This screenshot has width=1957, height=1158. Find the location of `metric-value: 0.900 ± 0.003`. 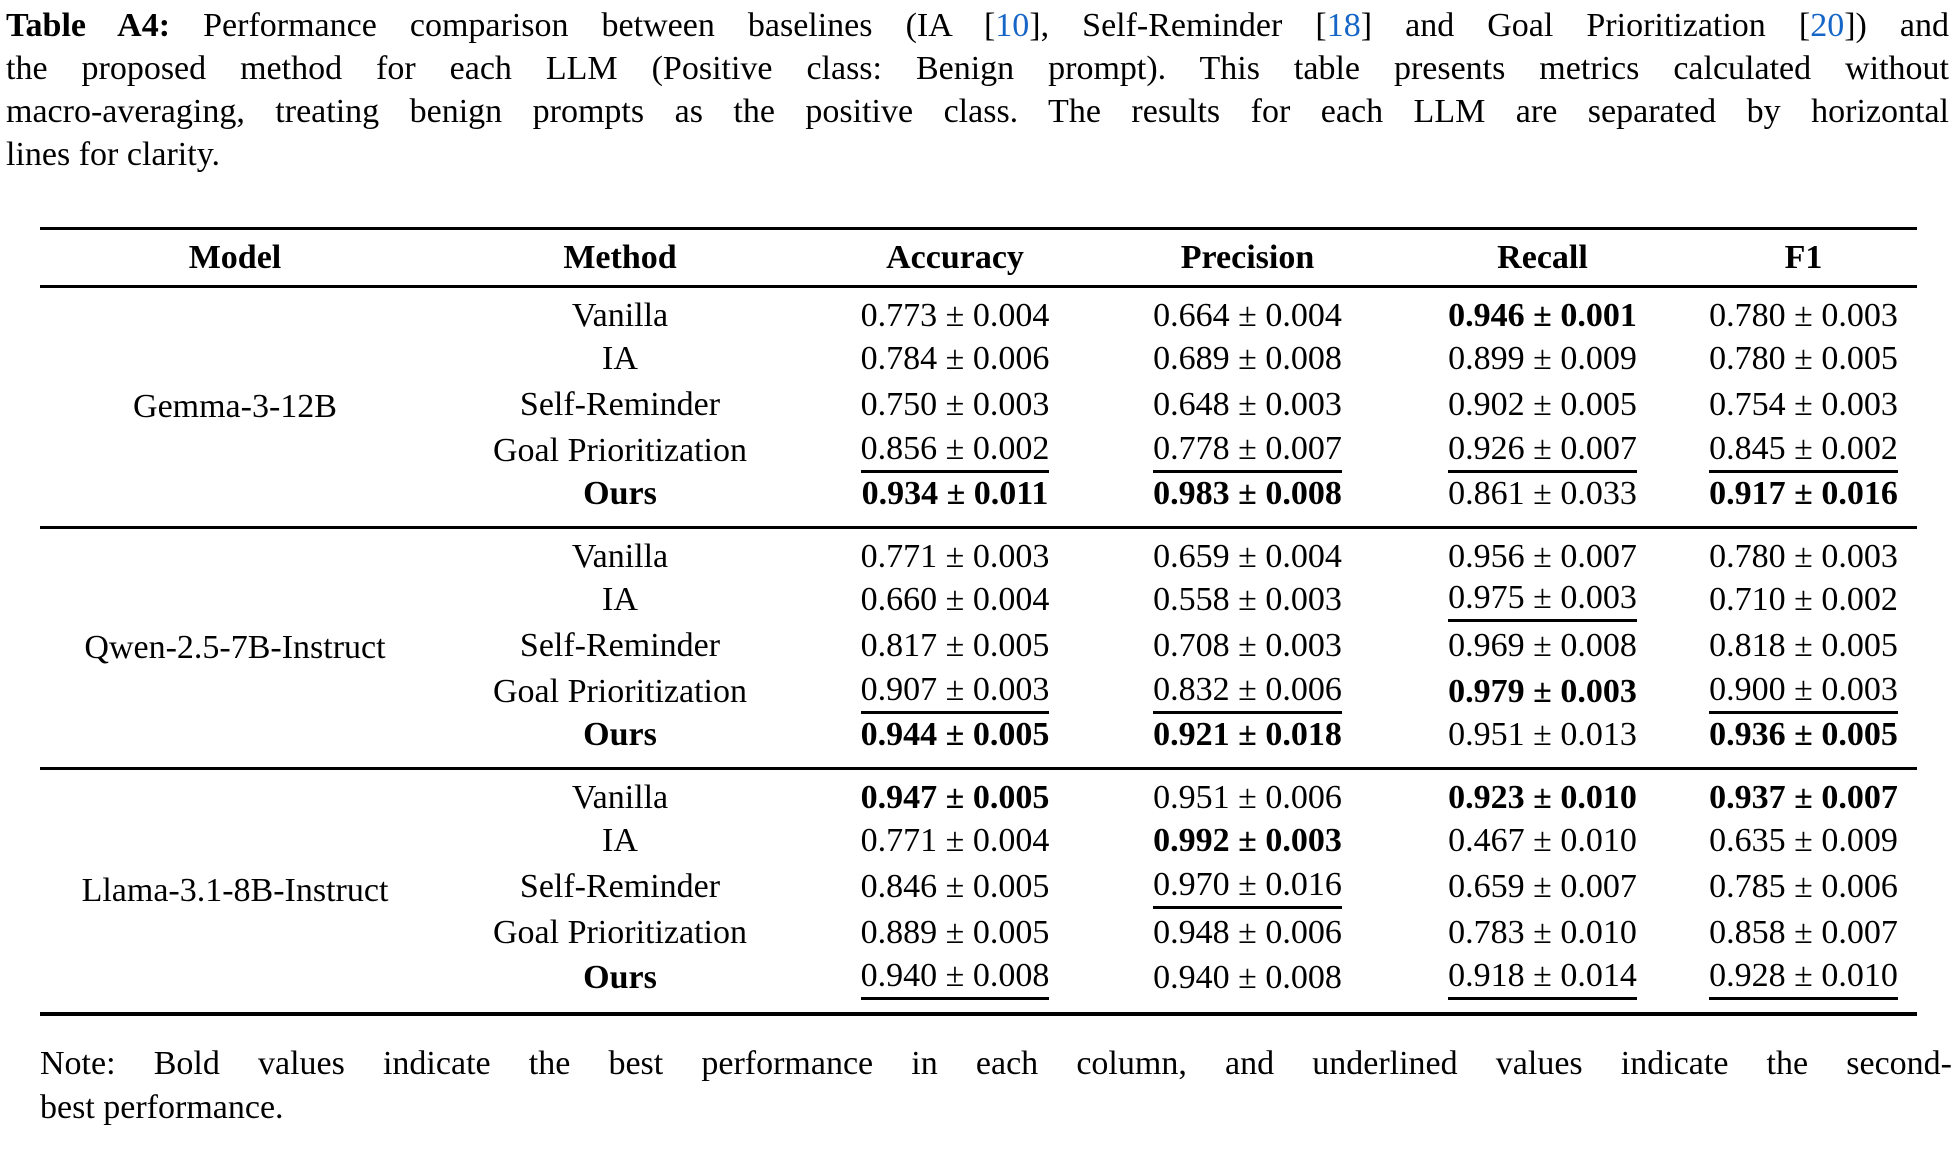

metric-value: 0.900 ± 0.003 is located at coordinates (1803, 692).